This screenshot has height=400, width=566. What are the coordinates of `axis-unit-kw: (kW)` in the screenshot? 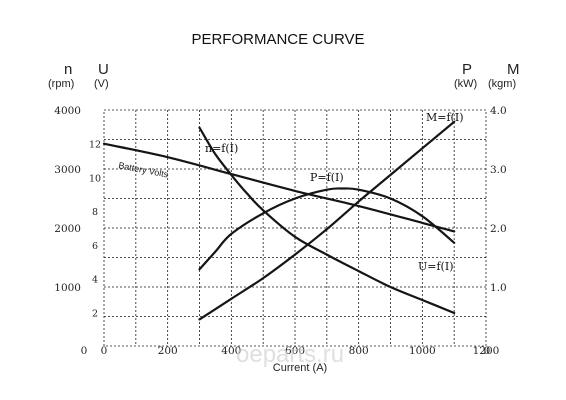 It's located at (465, 84).